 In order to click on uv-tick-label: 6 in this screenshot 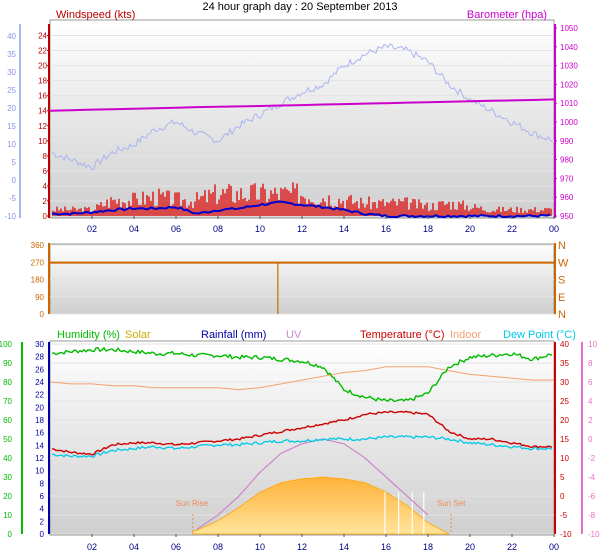, I will do `click(590, 382)`.